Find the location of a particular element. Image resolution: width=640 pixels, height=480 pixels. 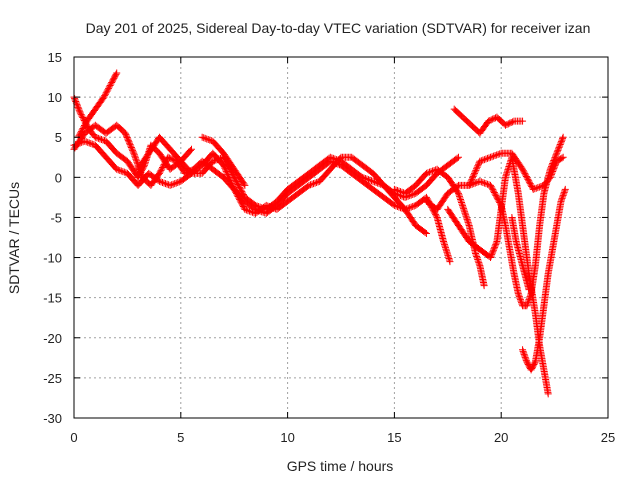

x-tick-label: 0 is located at coordinates (73, 437).